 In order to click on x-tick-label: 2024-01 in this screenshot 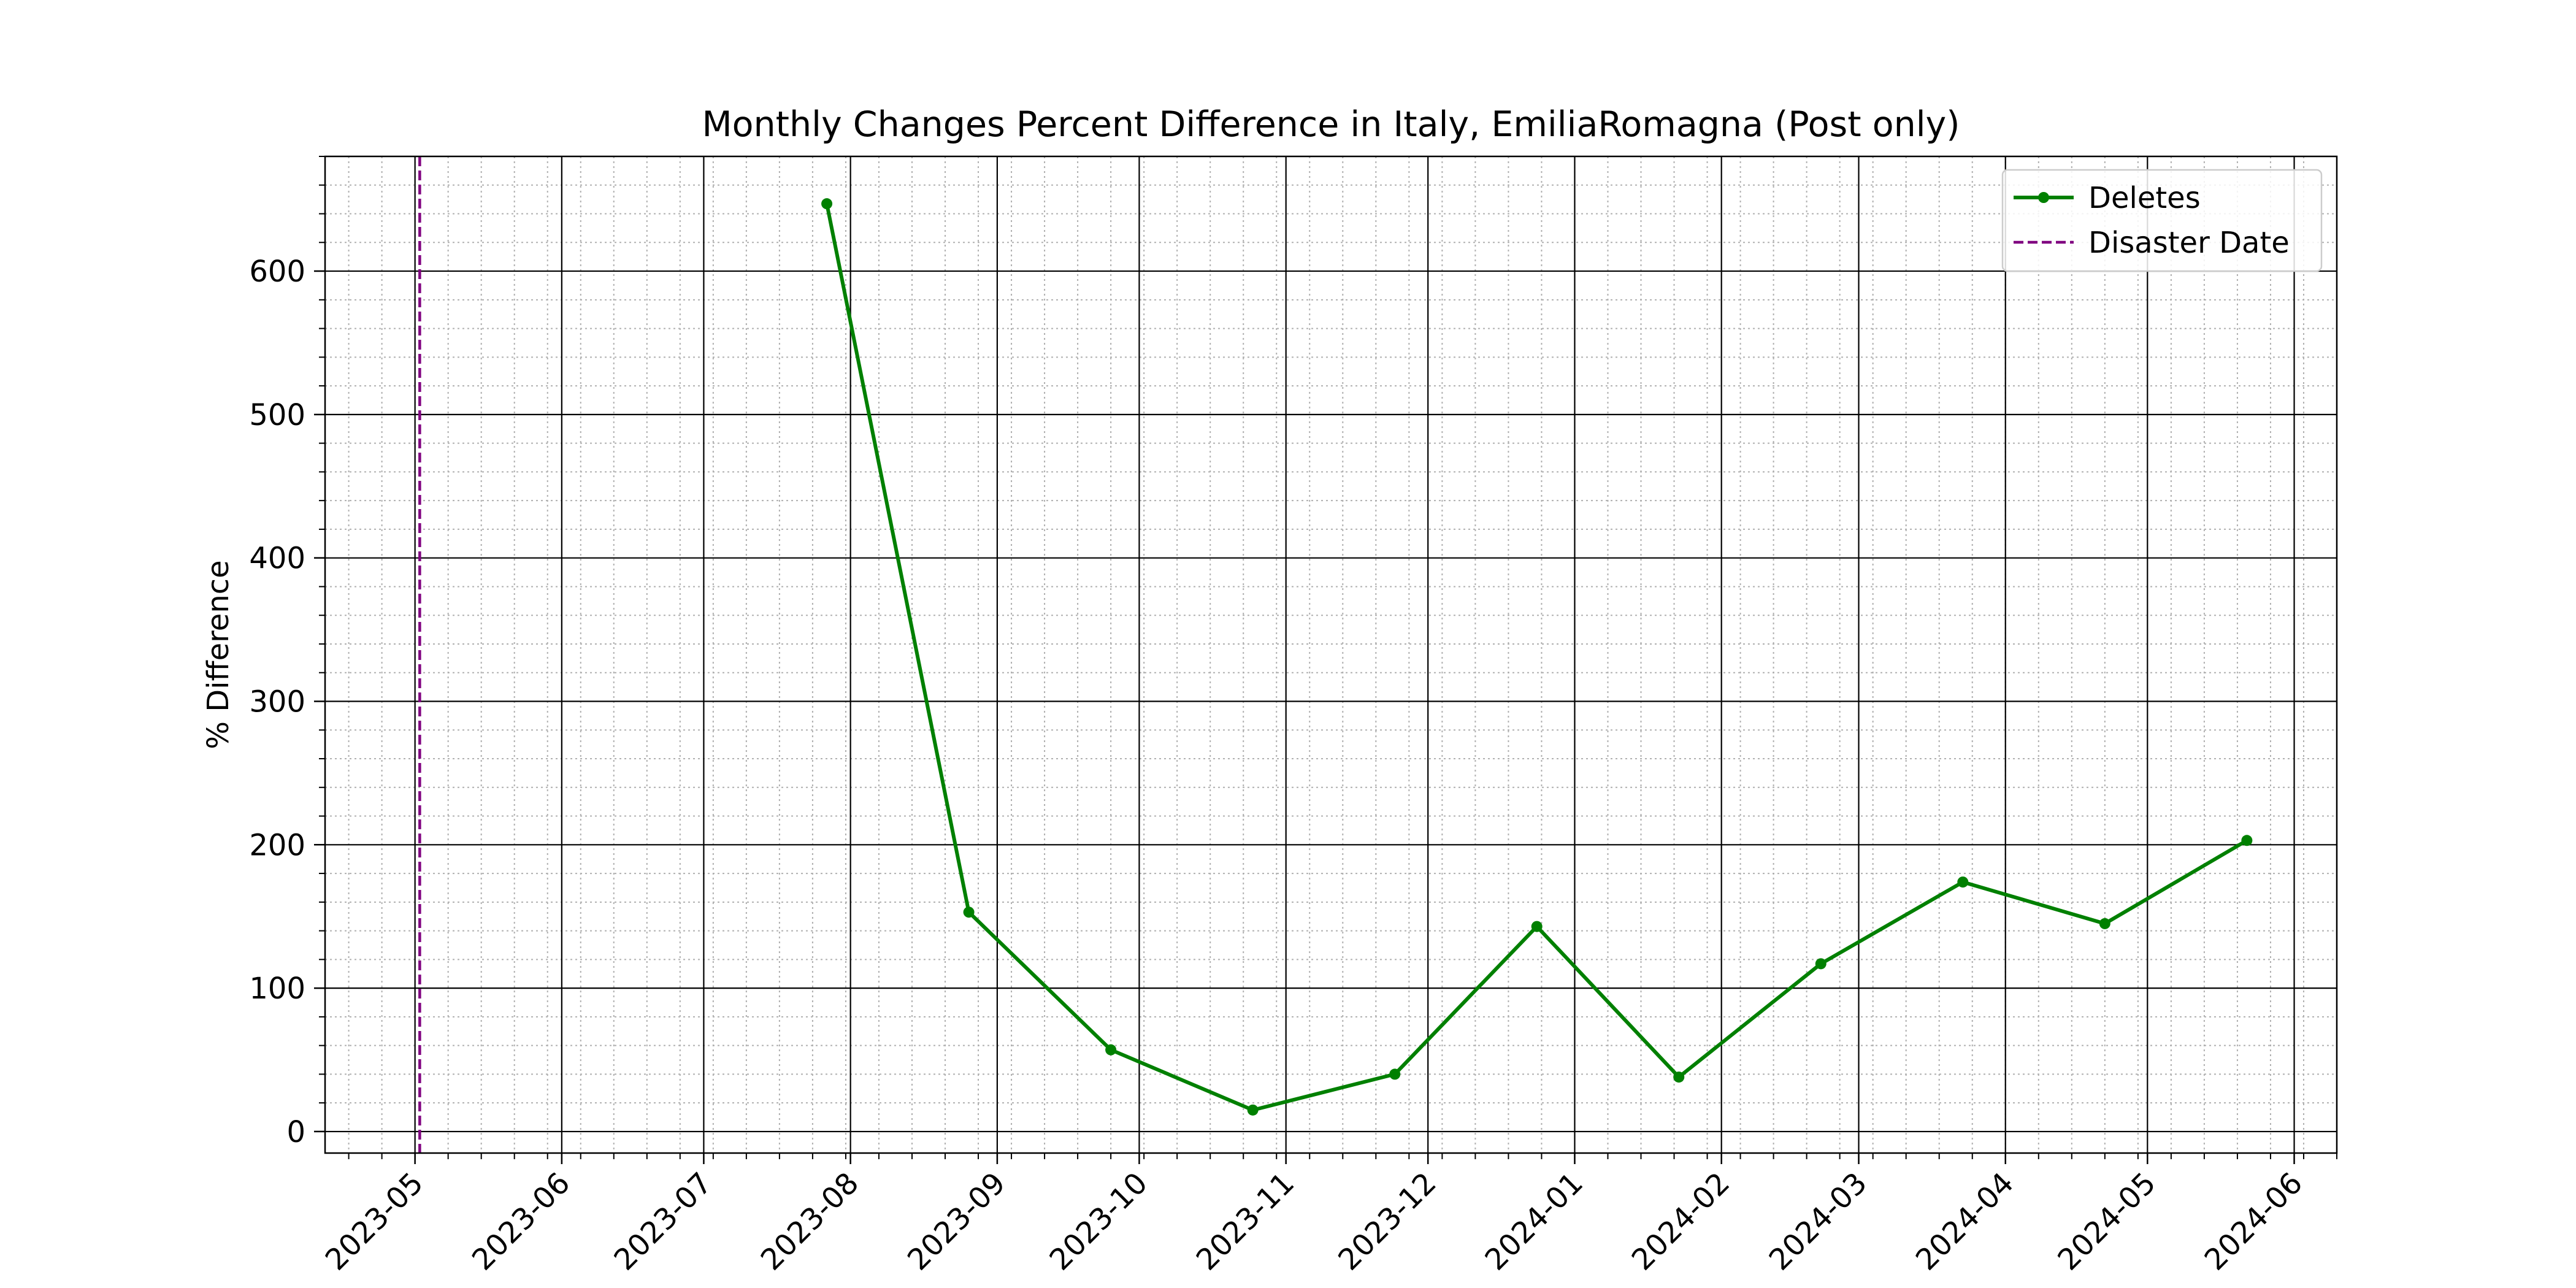, I will do `click(1534, 1221)`.